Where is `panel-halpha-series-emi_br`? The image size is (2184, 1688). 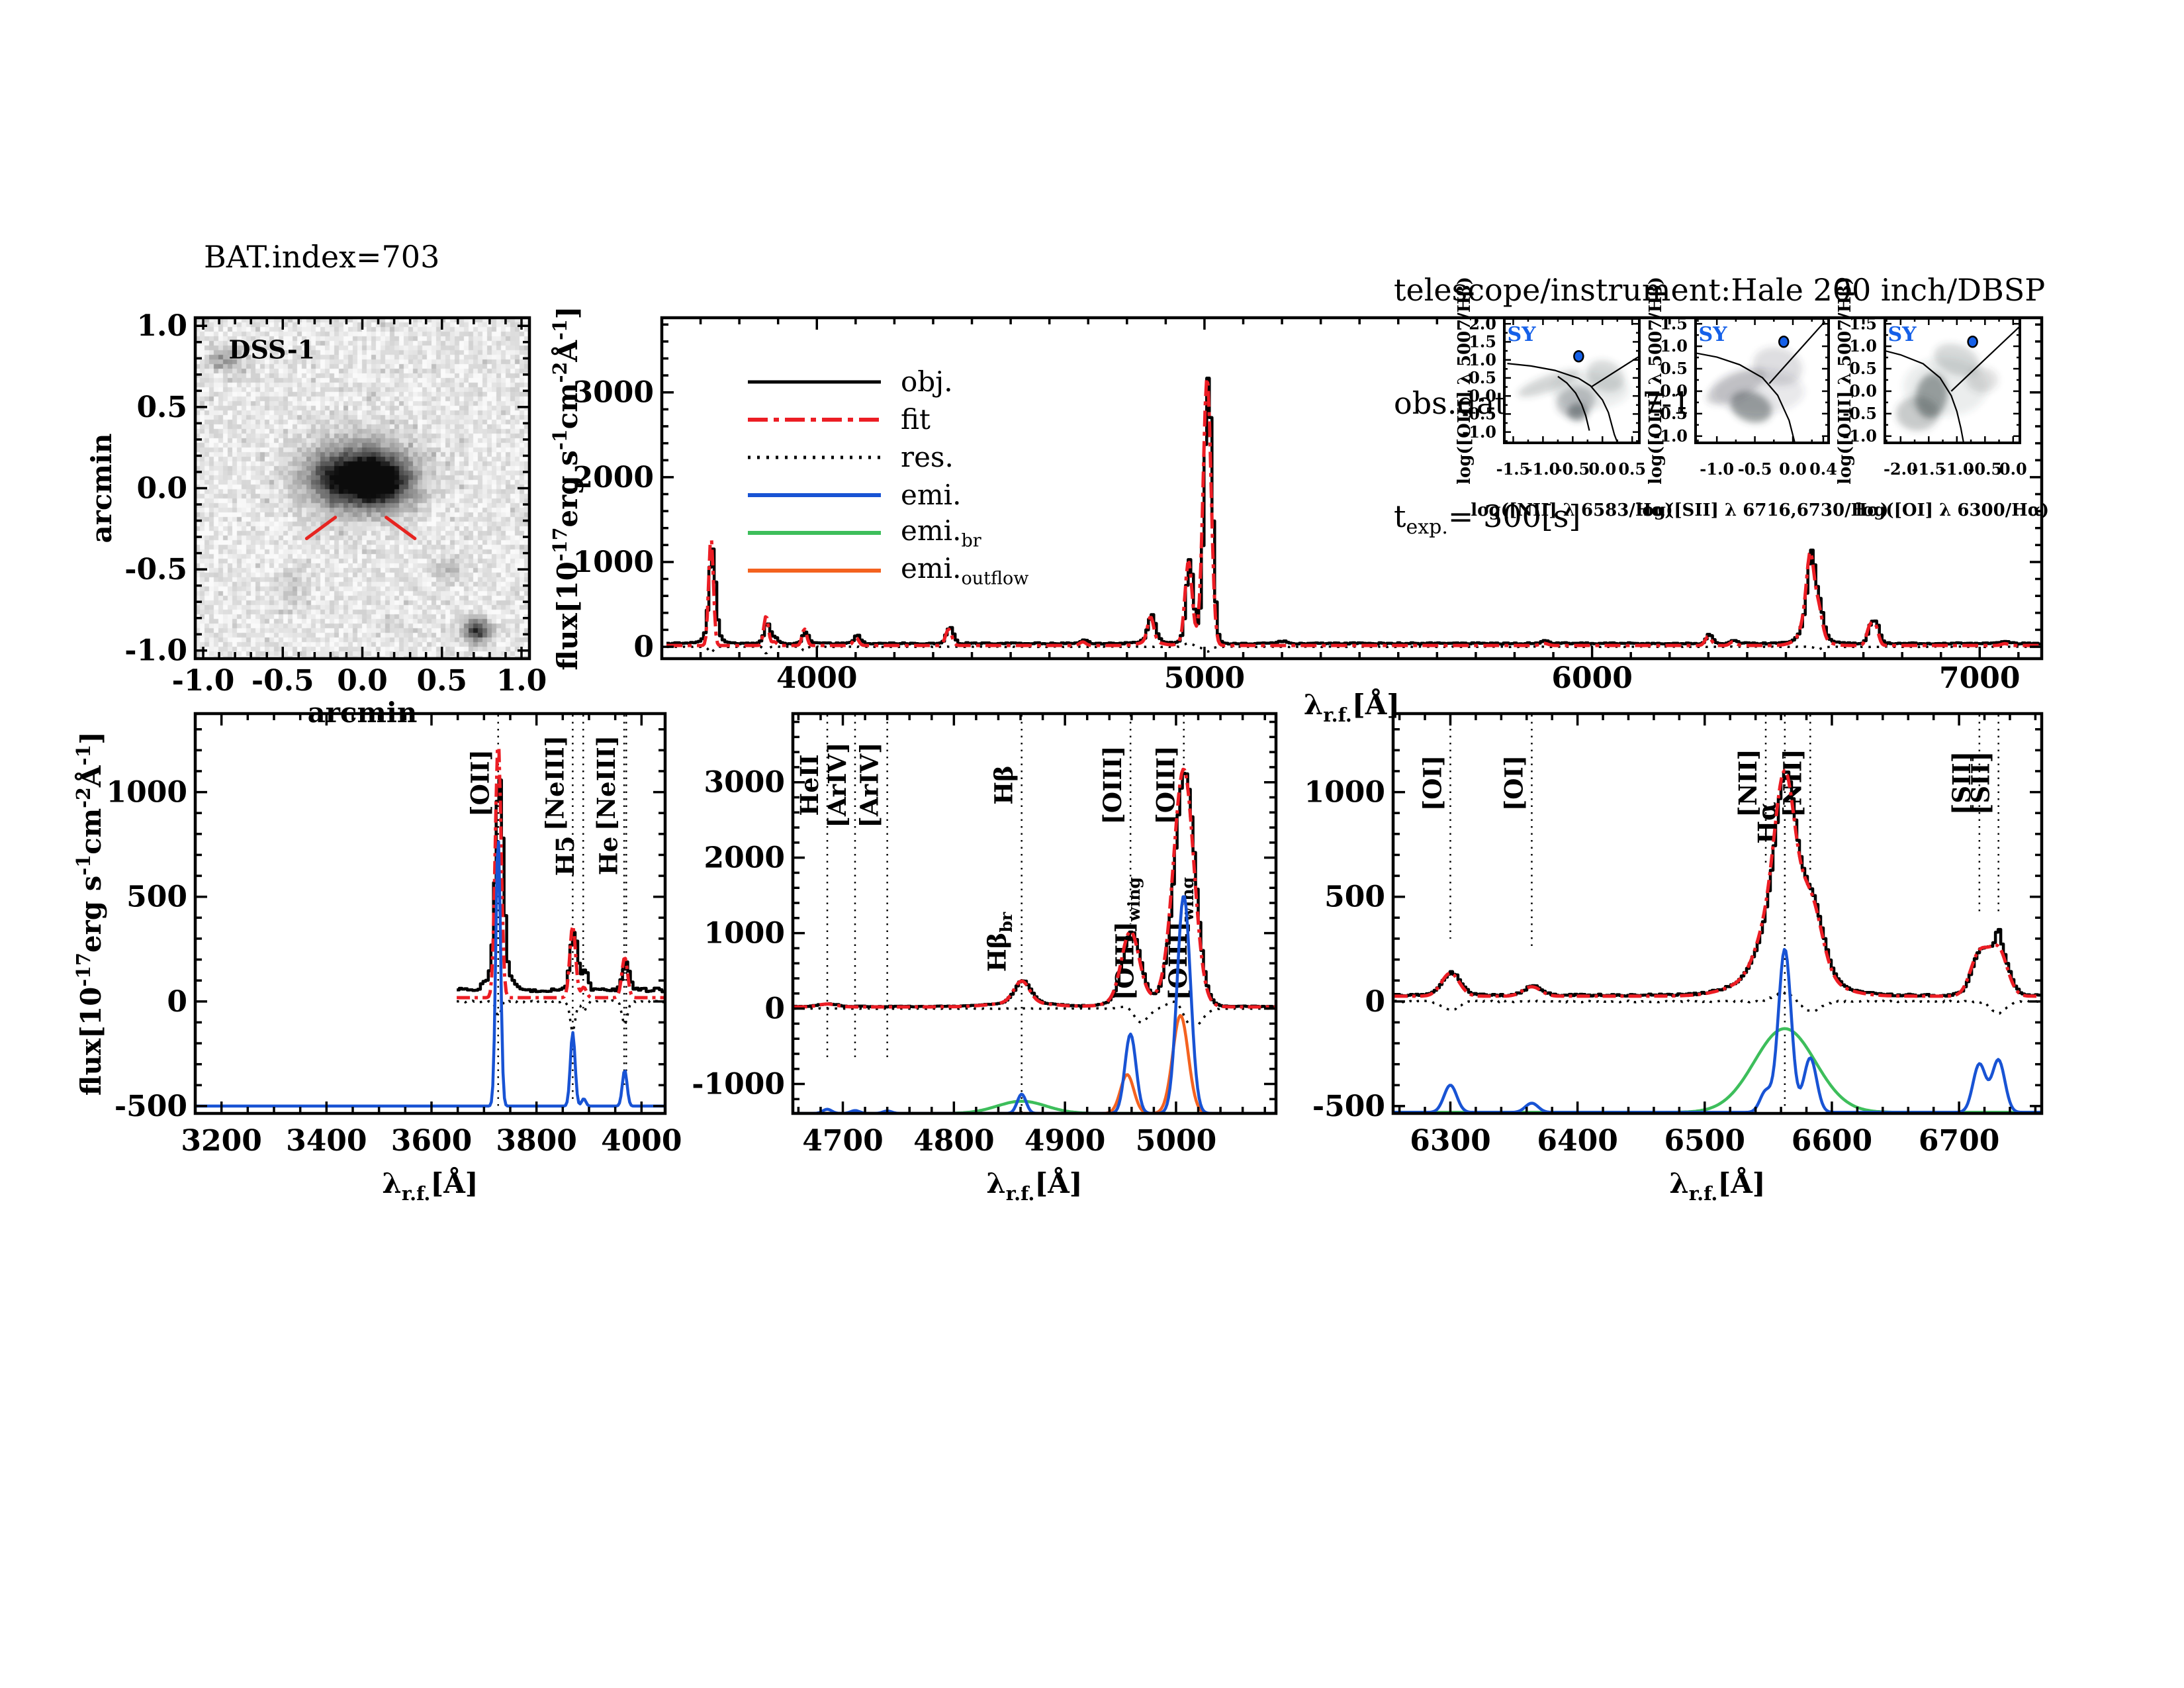
panel-halpha-series-emi_br is located at coordinates (1718, 1070).